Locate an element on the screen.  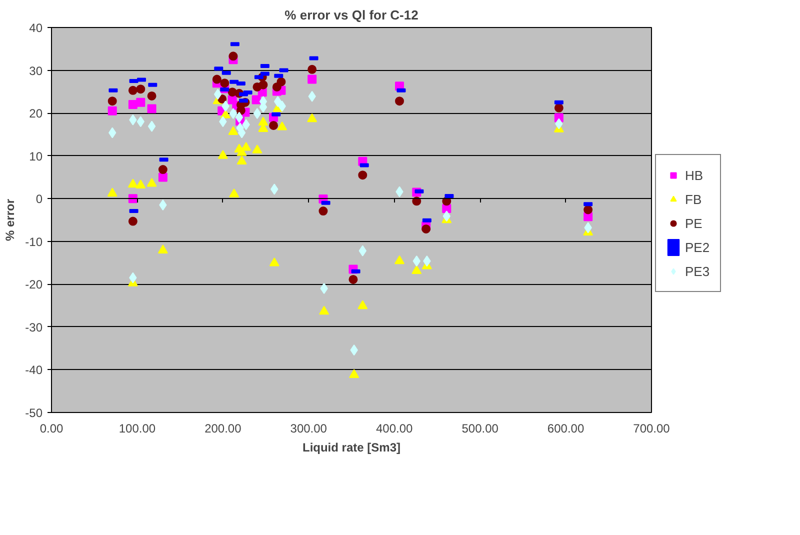
legend-label: FB is located at coordinates (694, 199).